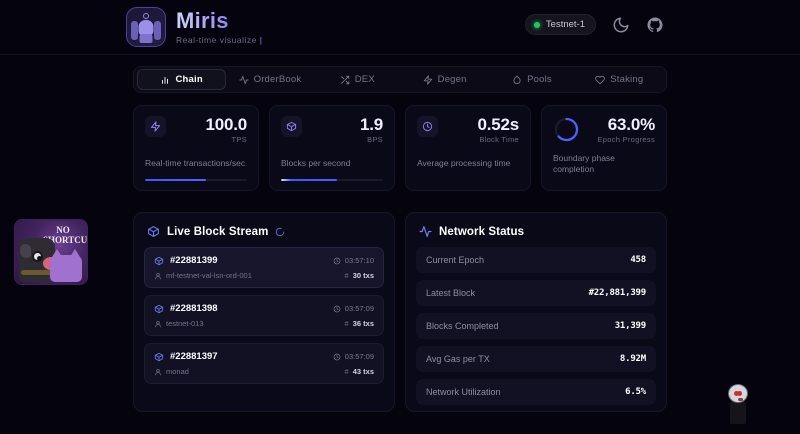 This screenshot has height=434, width=800. I want to click on block-validator: testnet-013, so click(185, 323).